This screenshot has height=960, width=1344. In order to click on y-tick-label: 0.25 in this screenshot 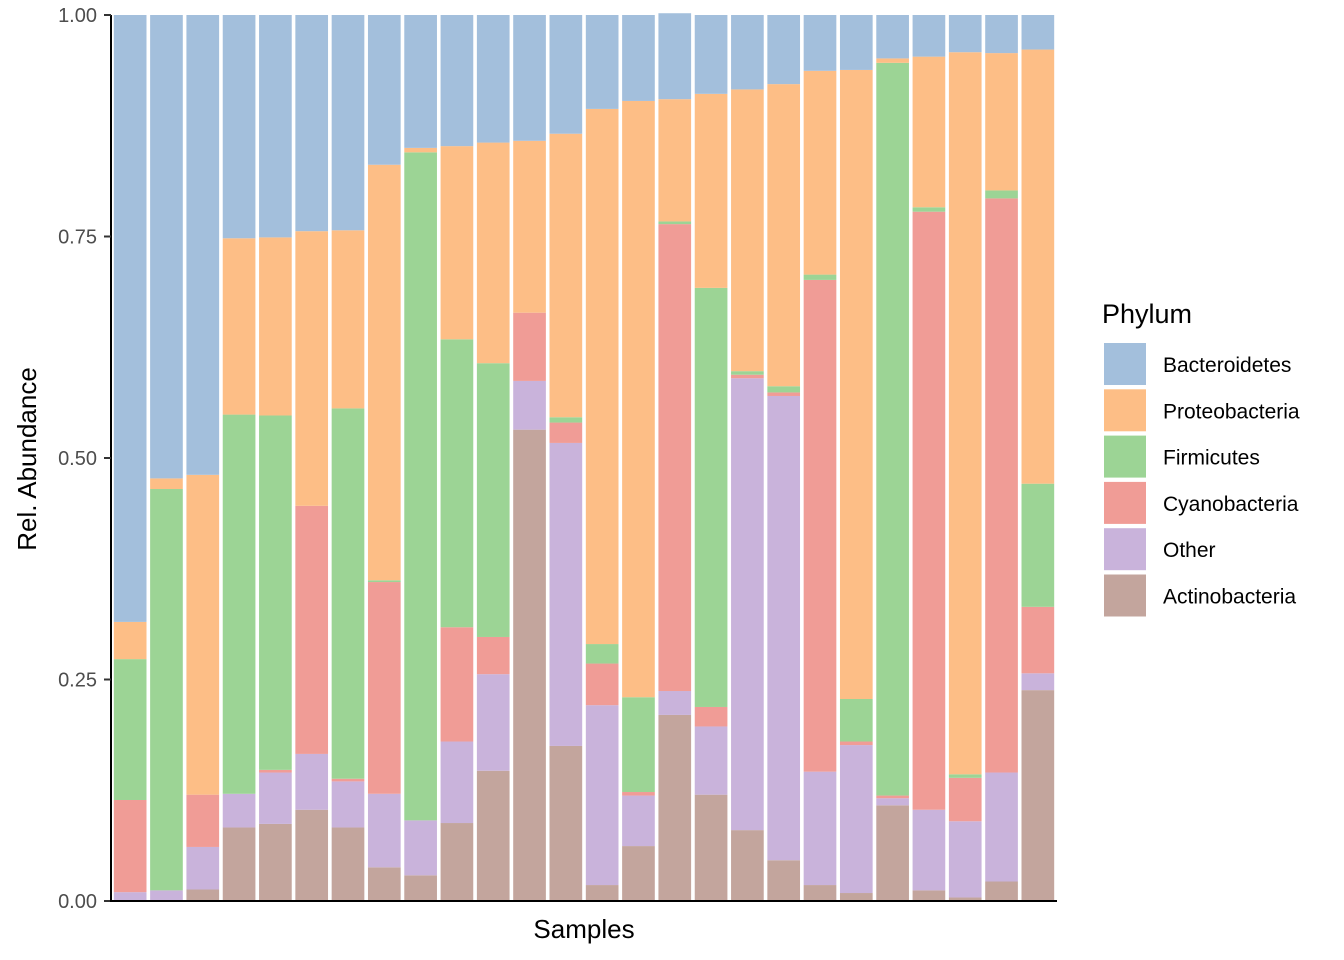, I will do `click(77, 681)`.